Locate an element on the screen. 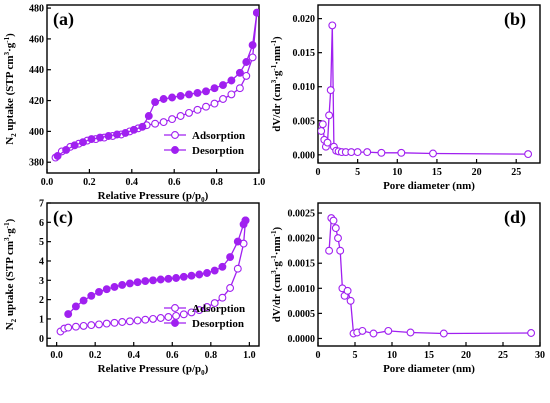  legend-entry: Adsorption is located at coordinates (218, 309).